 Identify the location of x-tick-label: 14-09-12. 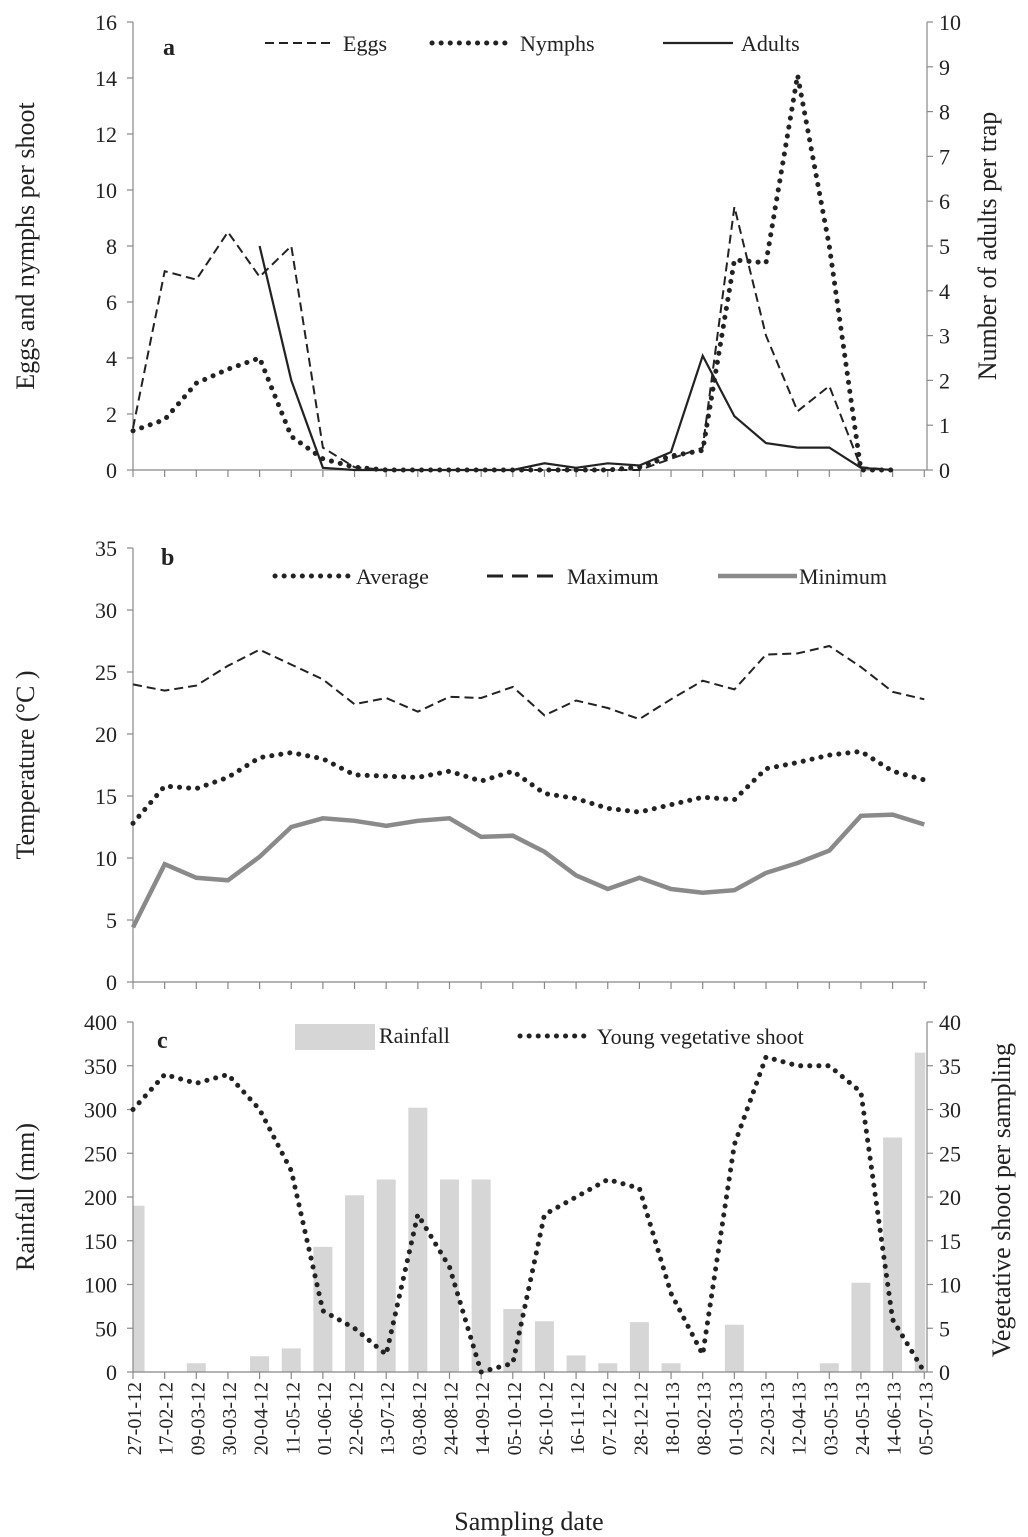
(483, 1418).